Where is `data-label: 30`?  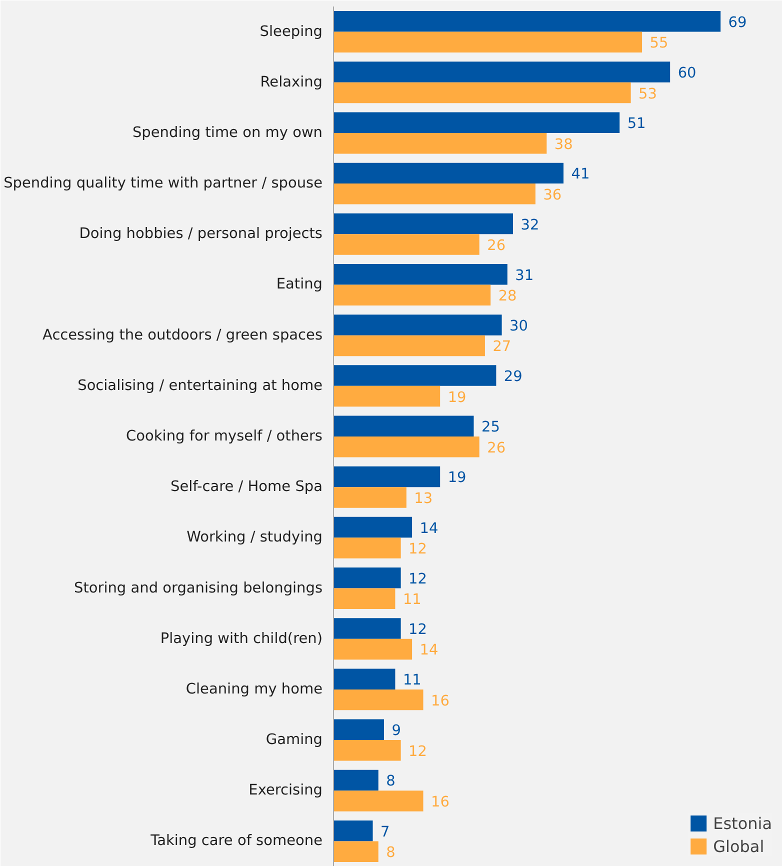
data-label: 30 is located at coordinates (519, 326).